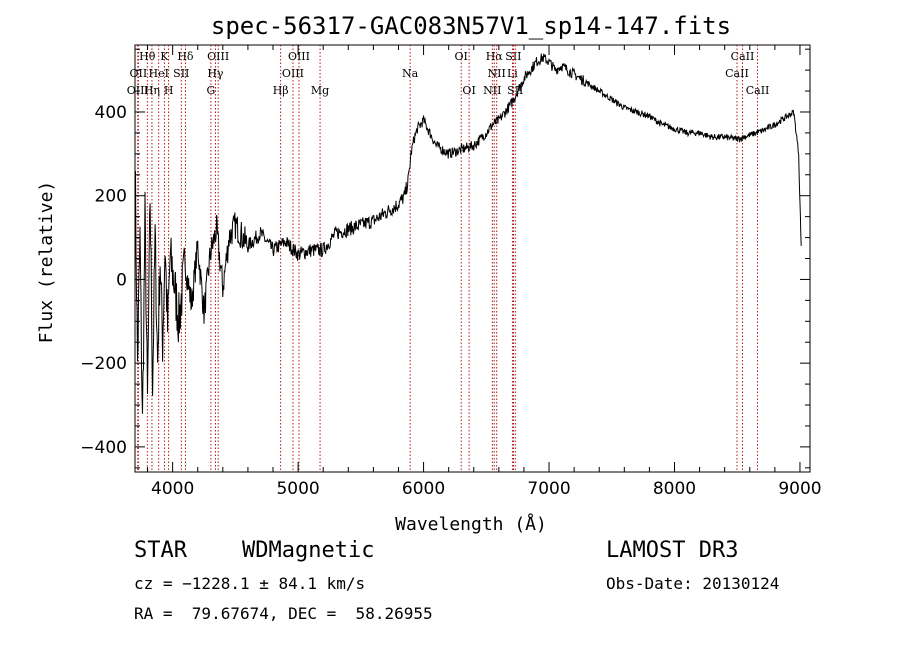 The height and width of the screenshot is (649, 900). What do you see at coordinates (172, 489) in the screenshot?
I see `x-tick-label: 4000` at bounding box center [172, 489].